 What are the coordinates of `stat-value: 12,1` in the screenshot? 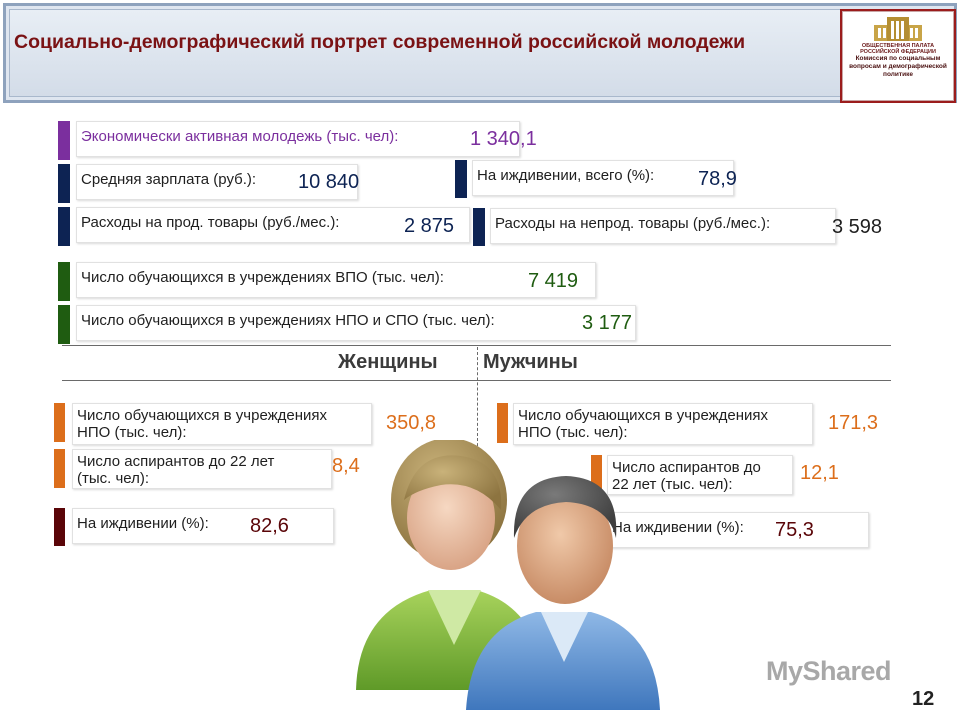 It's located at (819, 473).